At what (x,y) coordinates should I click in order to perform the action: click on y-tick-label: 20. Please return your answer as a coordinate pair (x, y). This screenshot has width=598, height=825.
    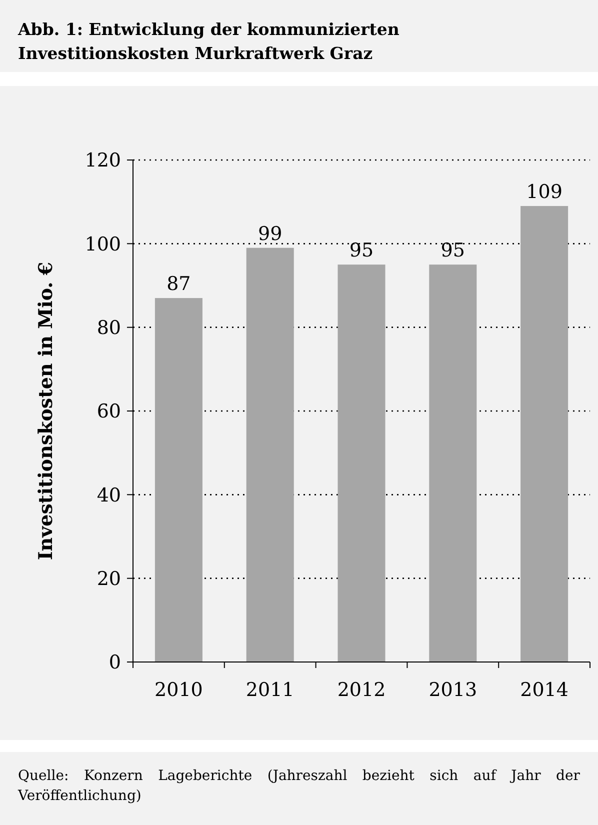
    Looking at the image, I should click on (108, 579).